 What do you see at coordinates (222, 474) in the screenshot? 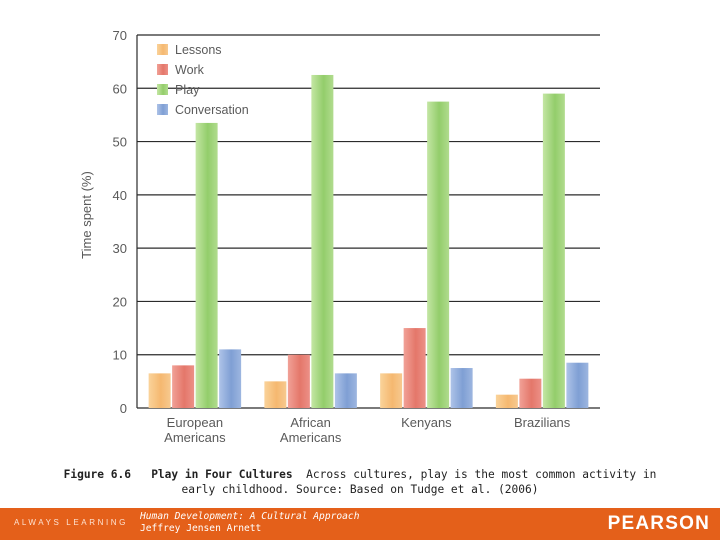
I see `figure-title: Play in Four Cultures` at bounding box center [222, 474].